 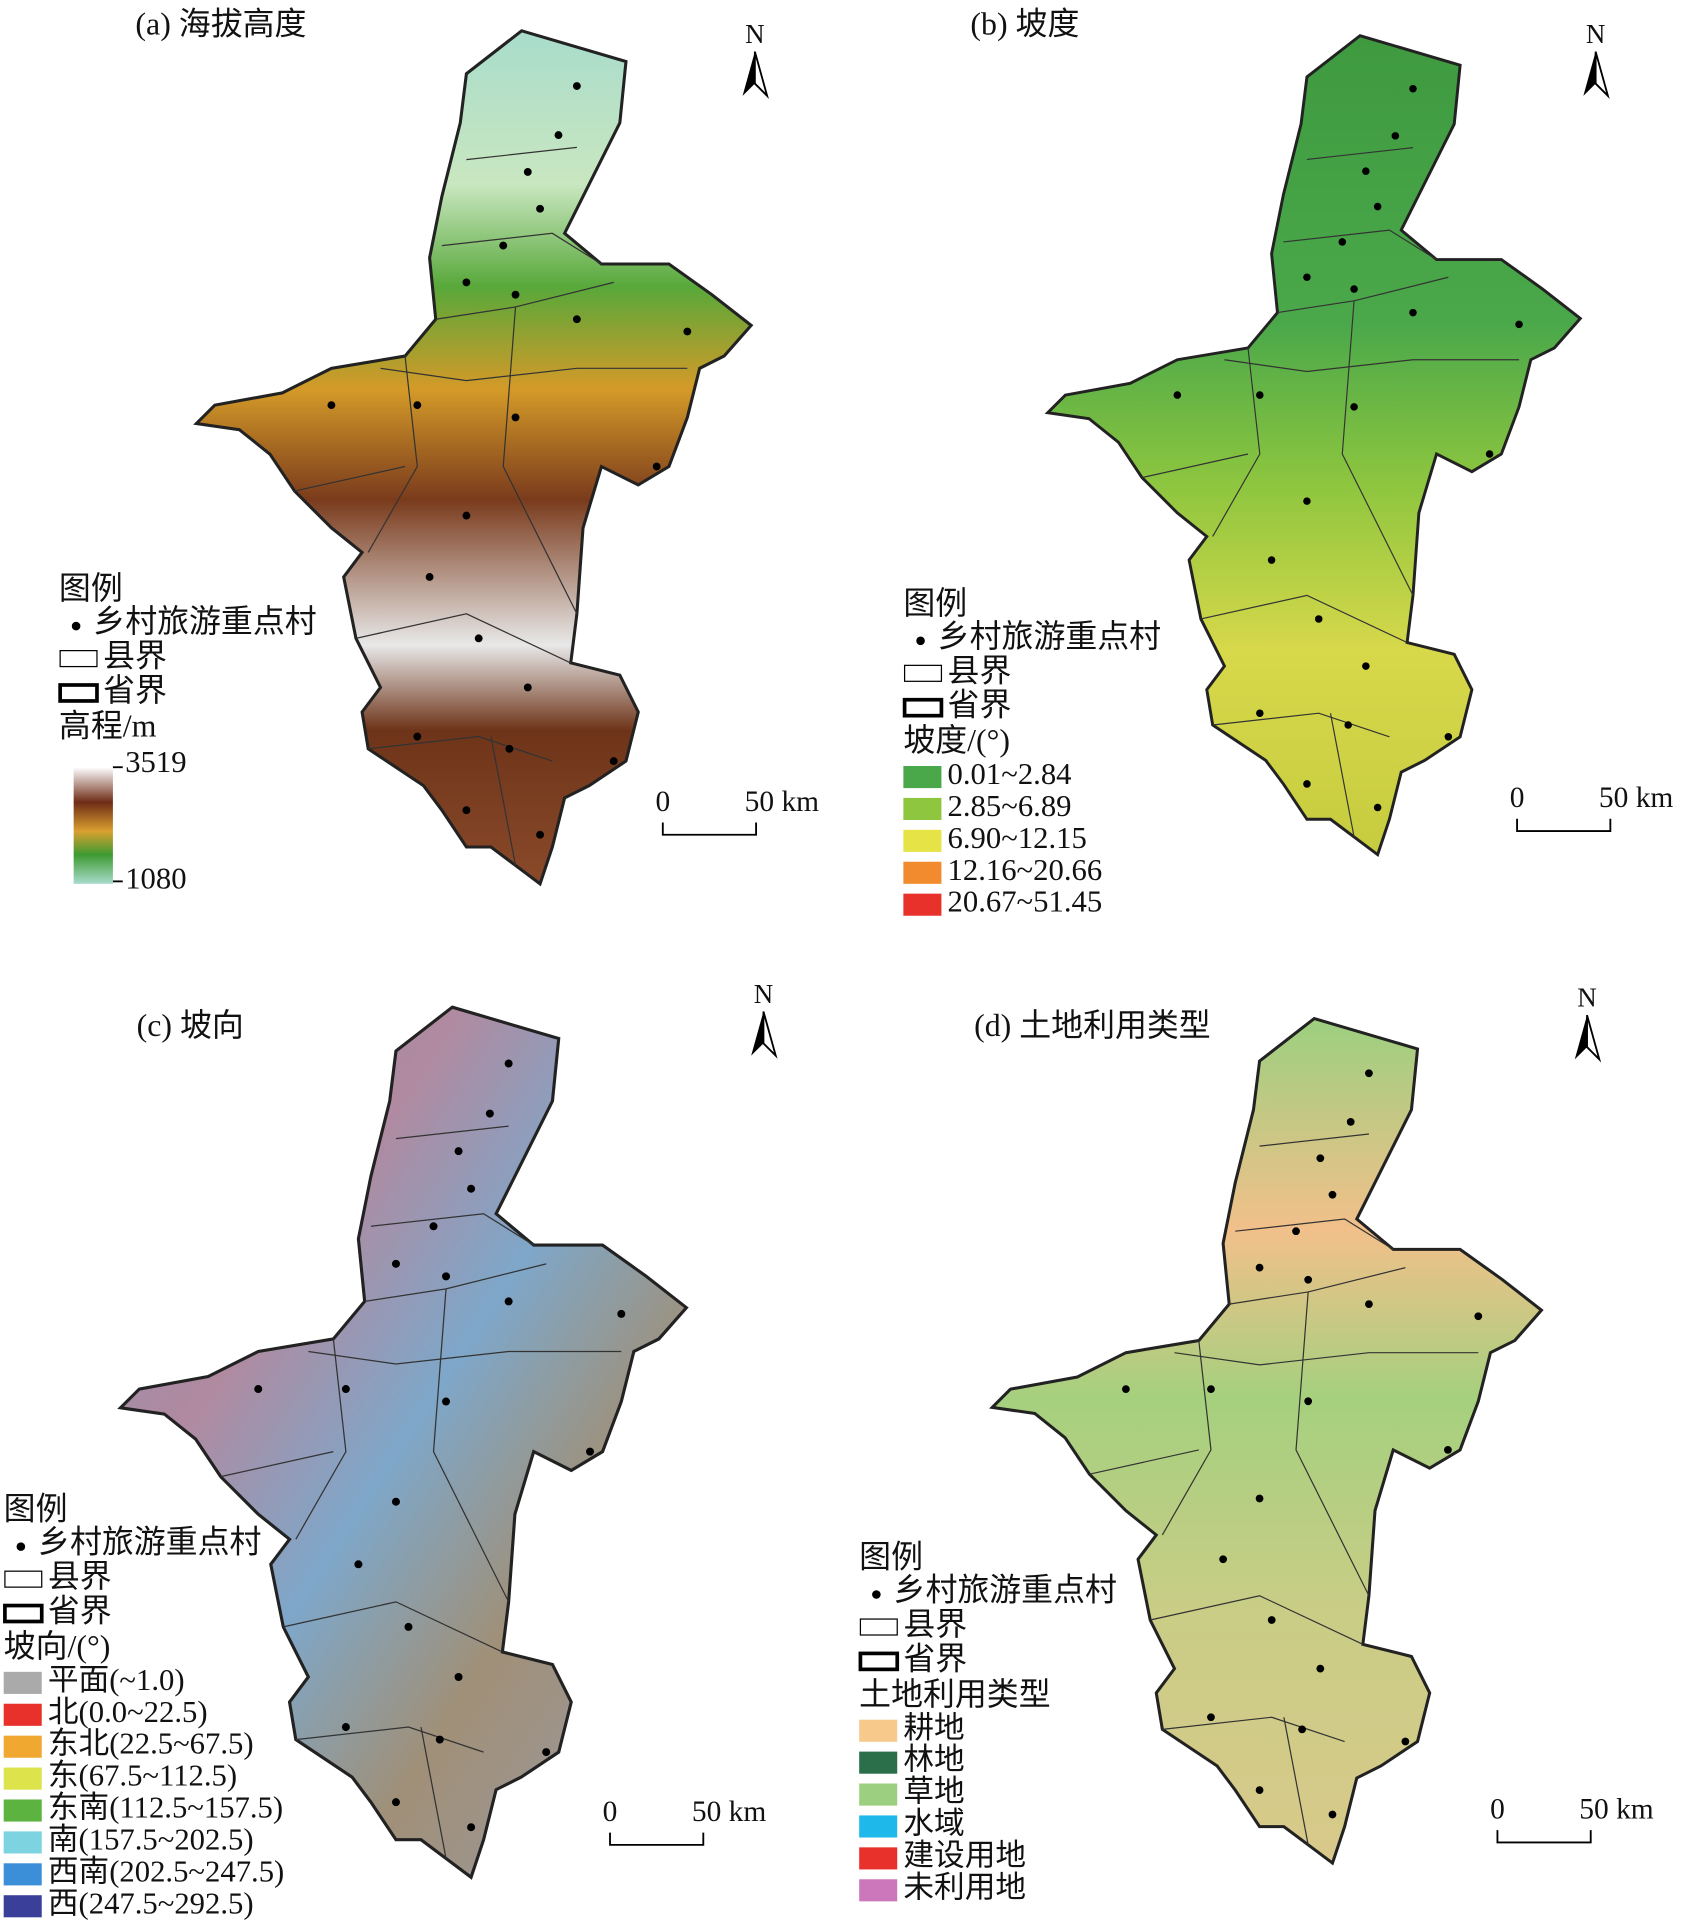 What do you see at coordinates (964, 1855) in the screenshot?
I see `legend-class: 建设用地` at bounding box center [964, 1855].